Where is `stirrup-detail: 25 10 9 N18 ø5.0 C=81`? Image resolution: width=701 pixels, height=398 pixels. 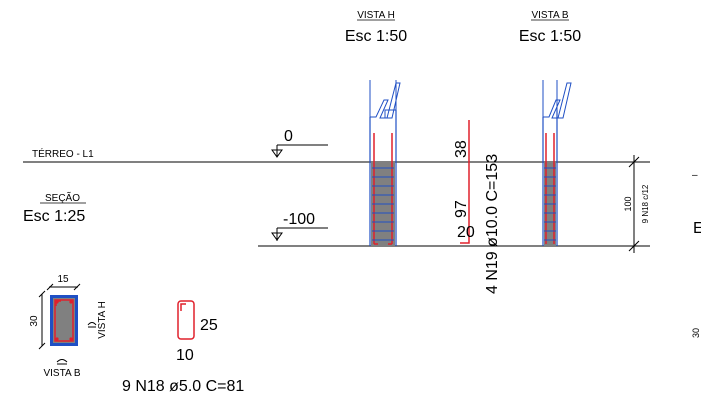
stirrup-detail: 25 10 9 N18 ø5.0 C=81 is located at coordinates (183, 347).